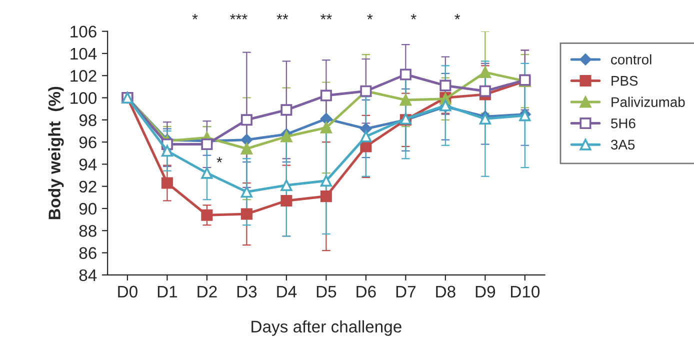  I want to click on legend-label: 5H6, so click(623, 123).